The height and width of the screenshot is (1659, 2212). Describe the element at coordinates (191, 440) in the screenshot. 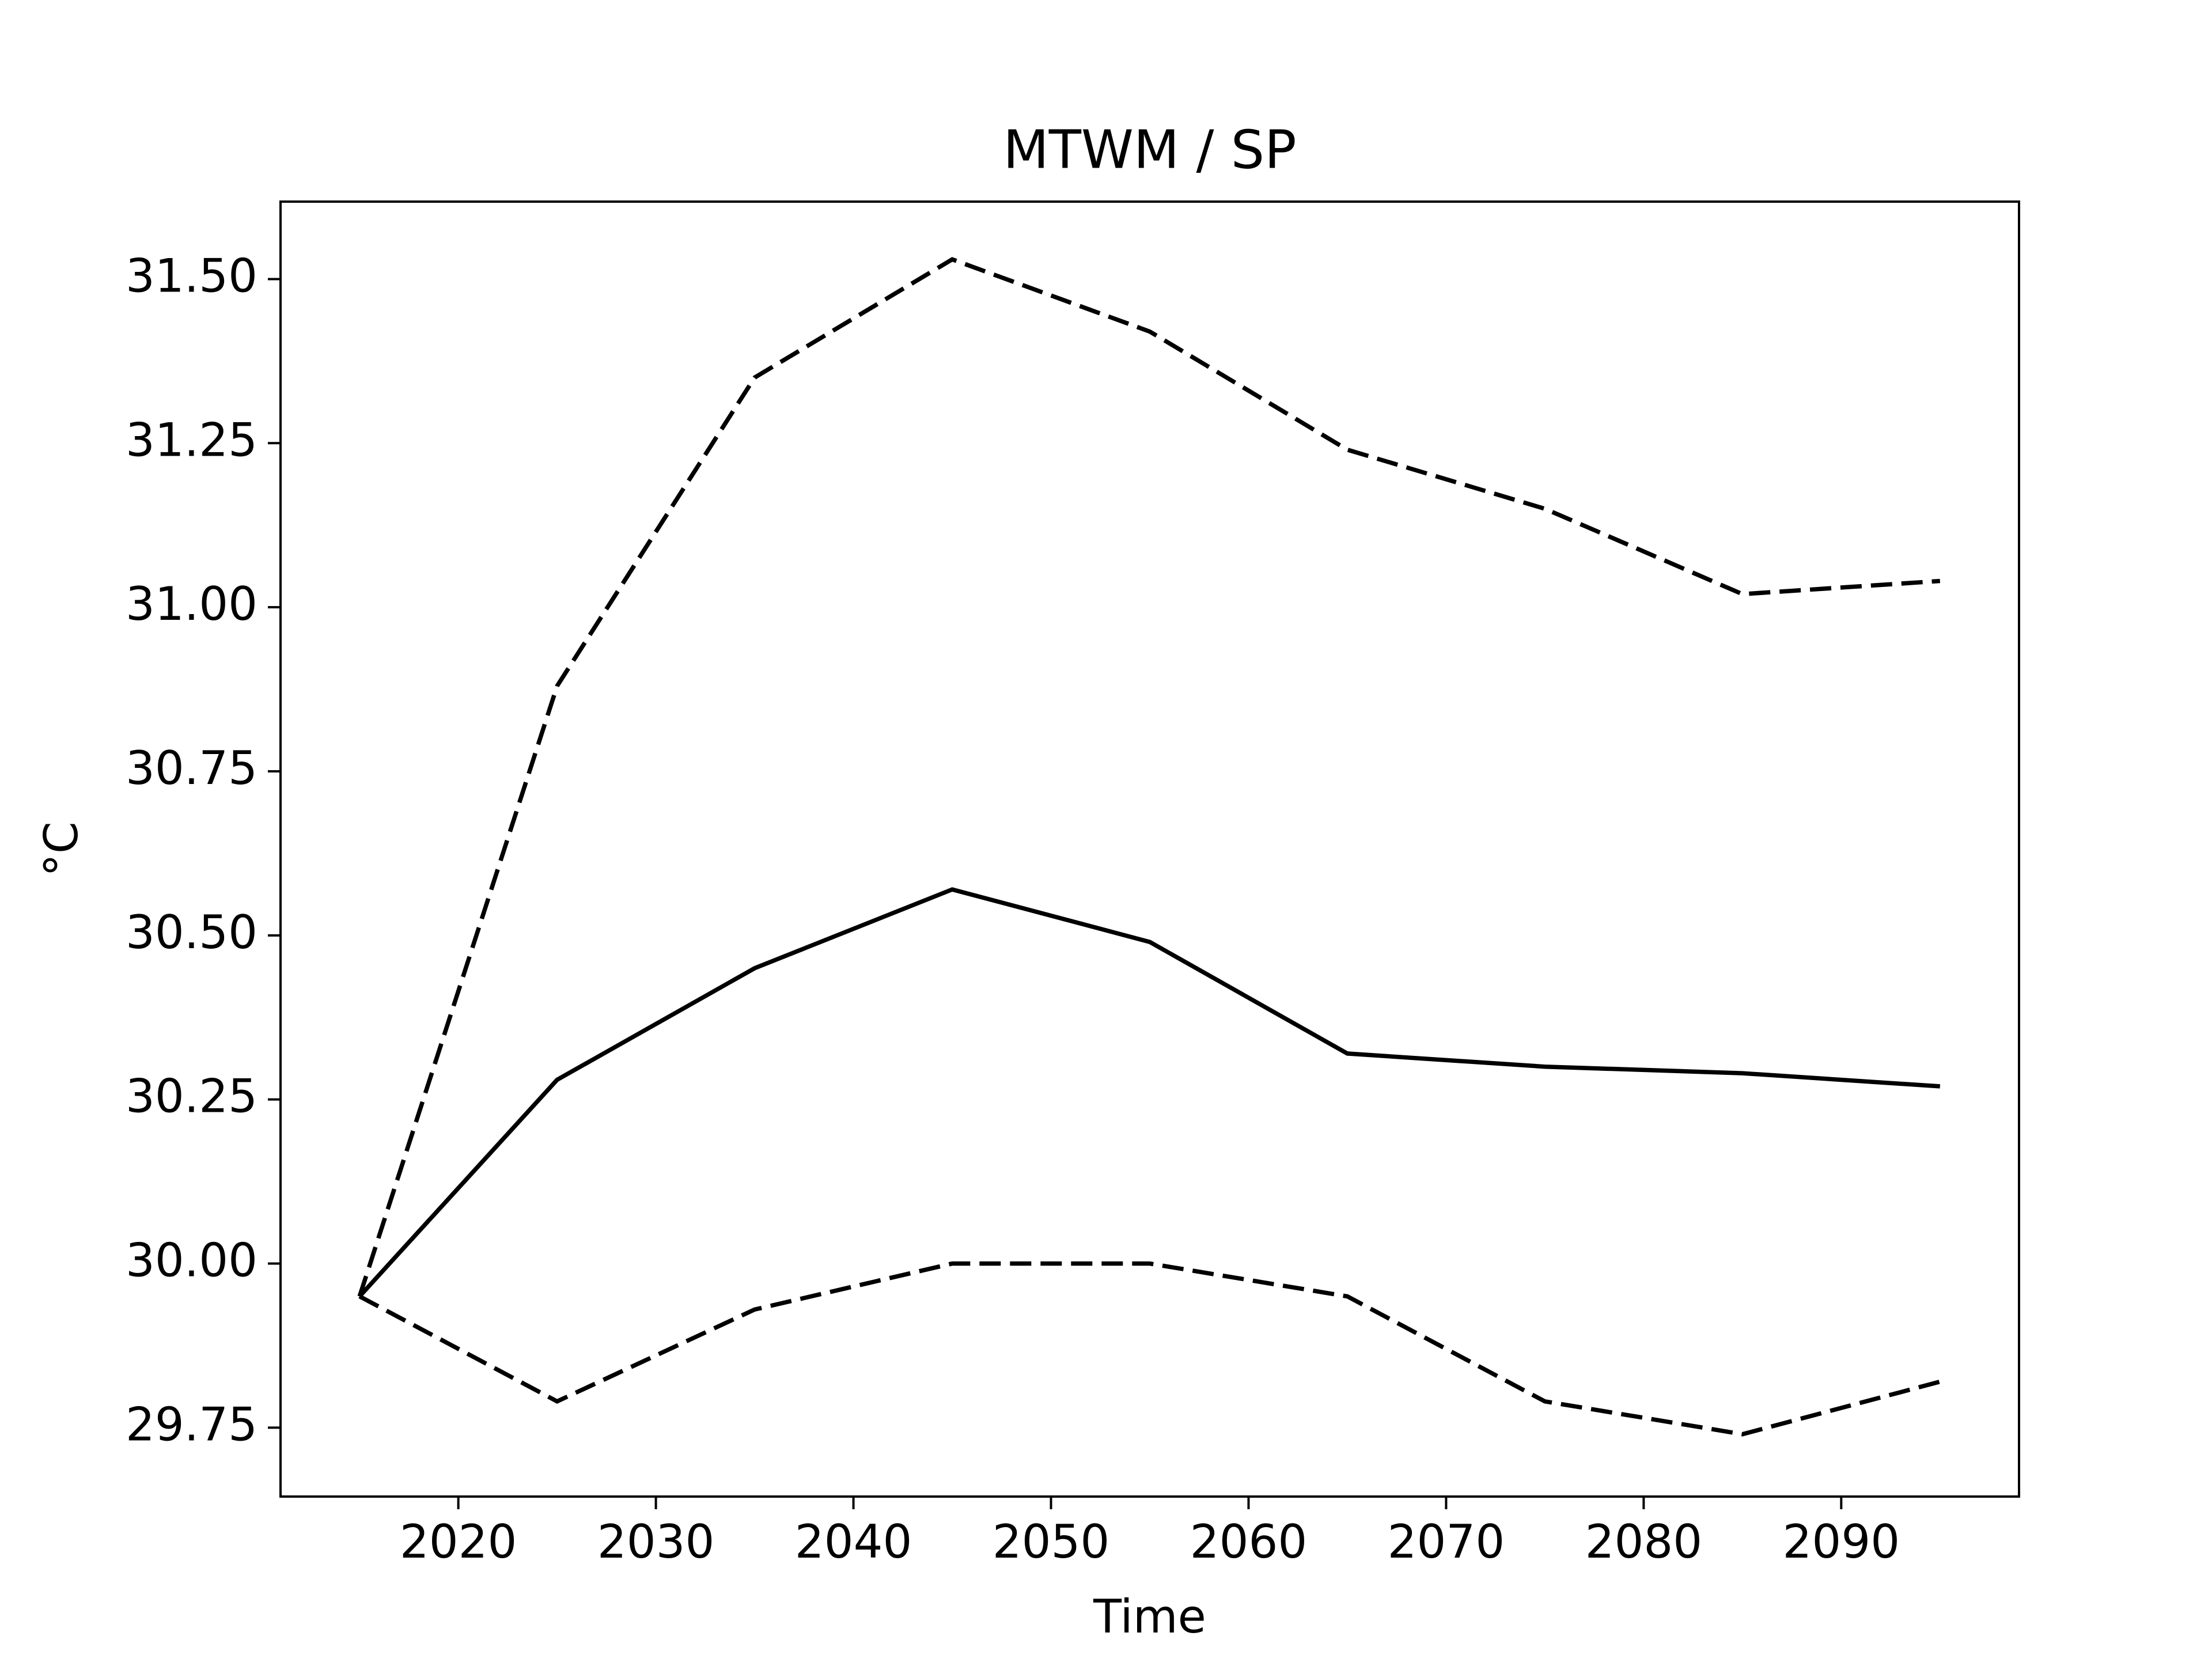

I see `y-tick-label: 31.25` at that location.